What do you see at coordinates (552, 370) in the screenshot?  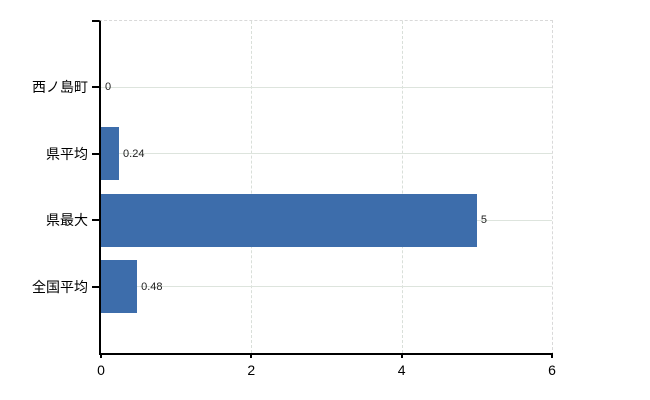 I see `x-tick-label: 6` at bounding box center [552, 370].